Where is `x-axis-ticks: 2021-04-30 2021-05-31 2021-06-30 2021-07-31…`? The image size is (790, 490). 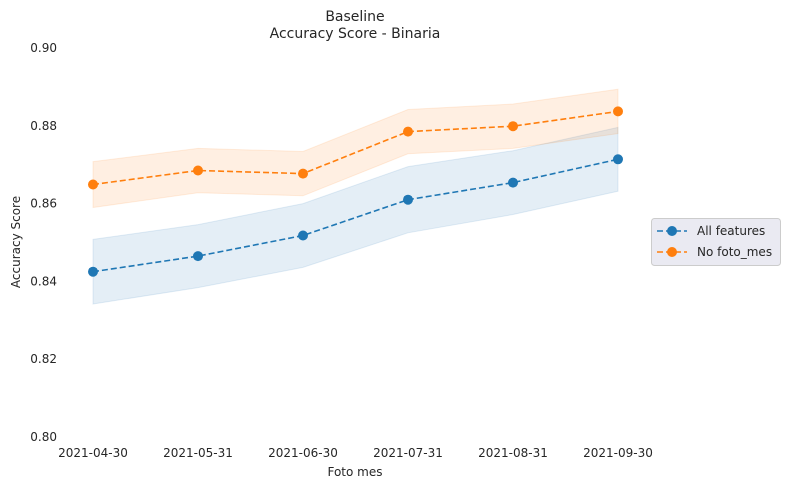 x-axis-ticks: 2021-04-30 2021-05-31 2021-06-30 2021-07-31… is located at coordinates (355, 453).